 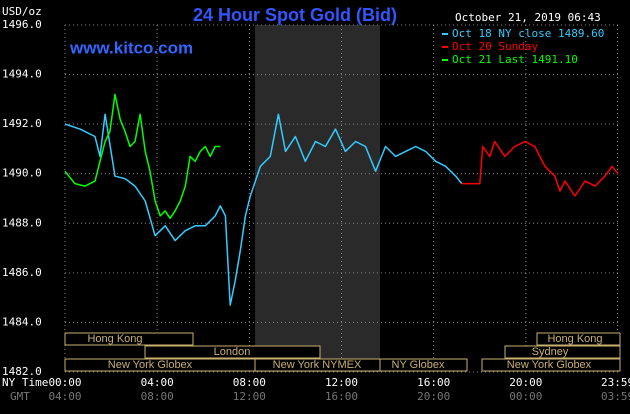 What do you see at coordinates (22, 371) in the screenshot?
I see `y-tick-label: 1482.0` at bounding box center [22, 371].